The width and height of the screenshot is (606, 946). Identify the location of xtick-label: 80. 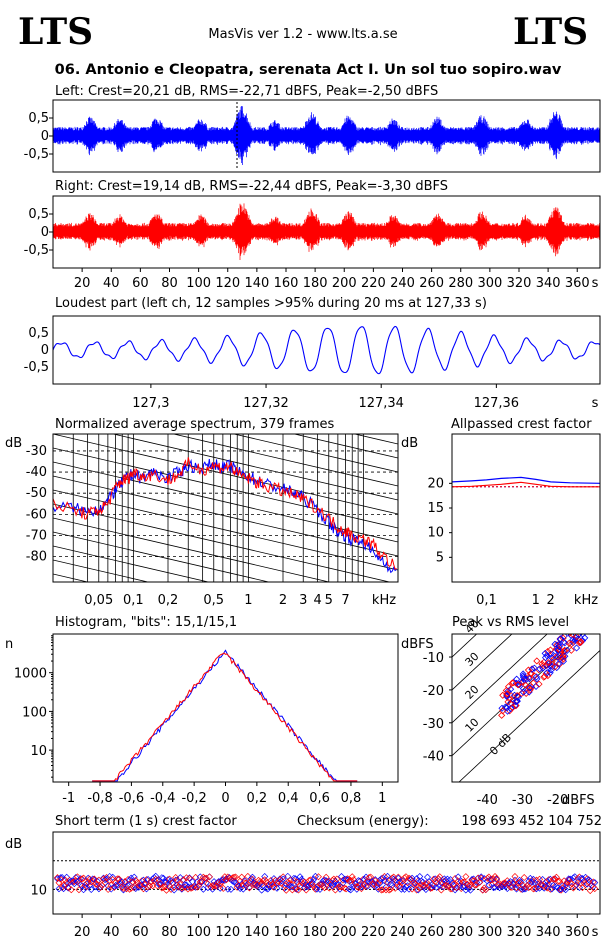
(169, 932).